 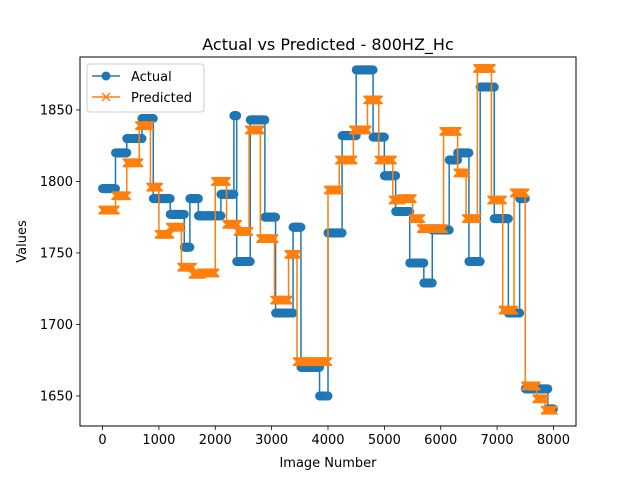 I want to click on x-axis-label: Image Number, so click(x=328, y=463).